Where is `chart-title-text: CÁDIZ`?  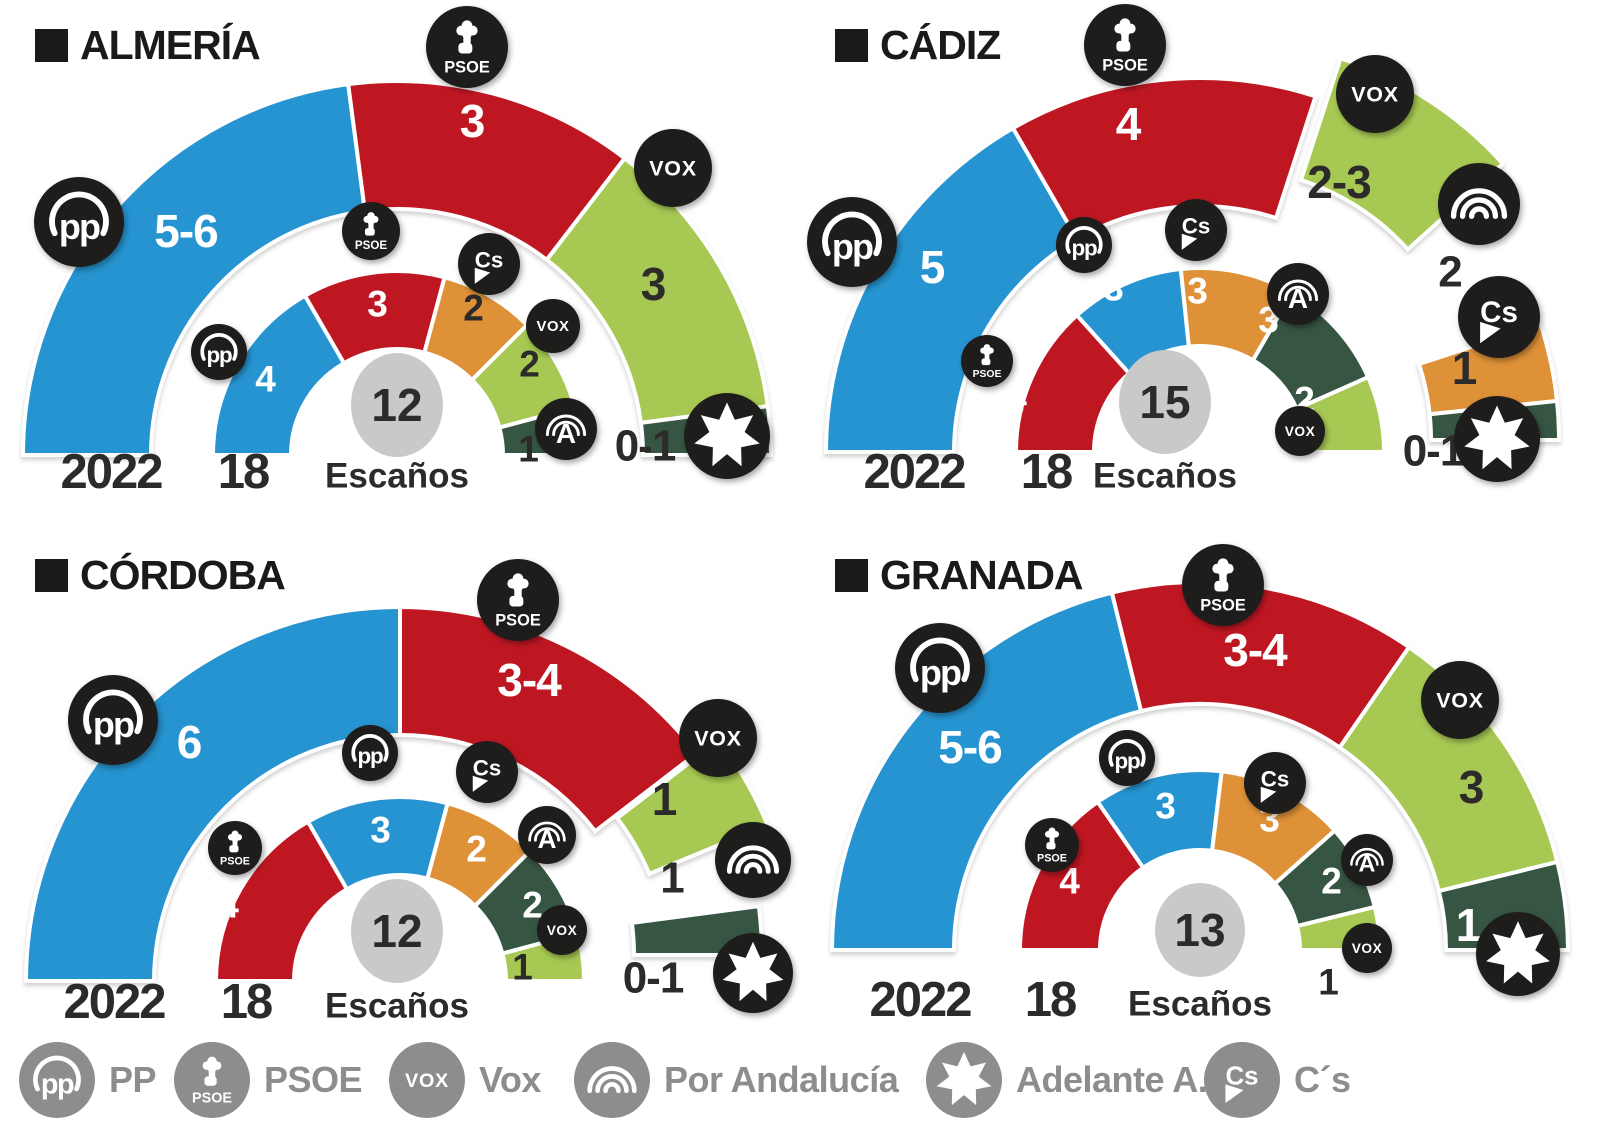
chart-title-text: CÁDIZ is located at coordinates (940, 45).